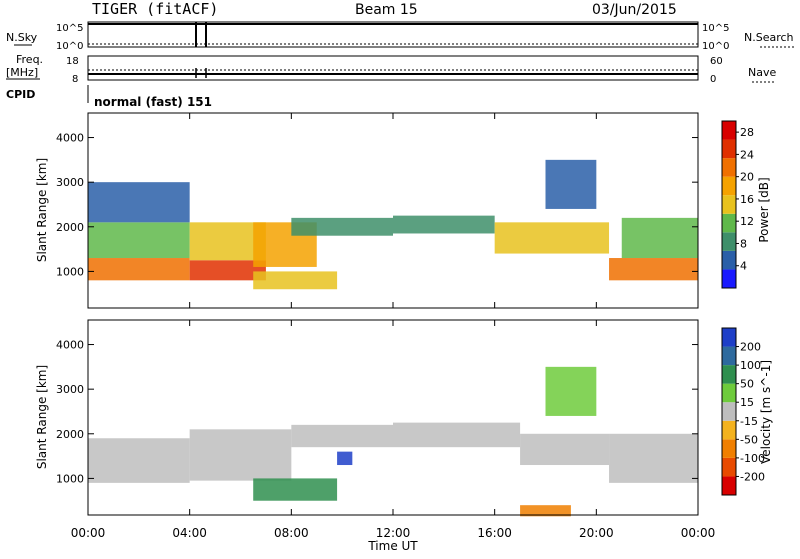  What do you see at coordinates (70, 182) in the screenshot?
I see `power-y-tick-label: 3000` at bounding box center [70, 182].